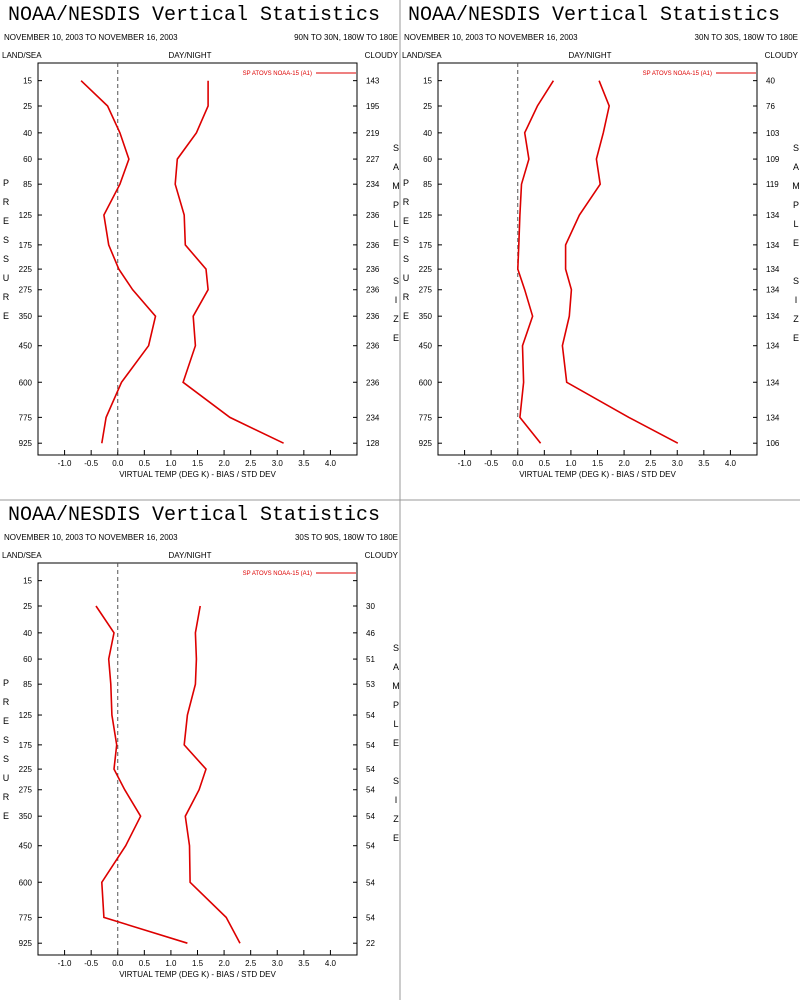 This screenshot has height=1000, width=800. I want to click on region: 30N TO 30S, 180W TO 180E, so click(746, 37).